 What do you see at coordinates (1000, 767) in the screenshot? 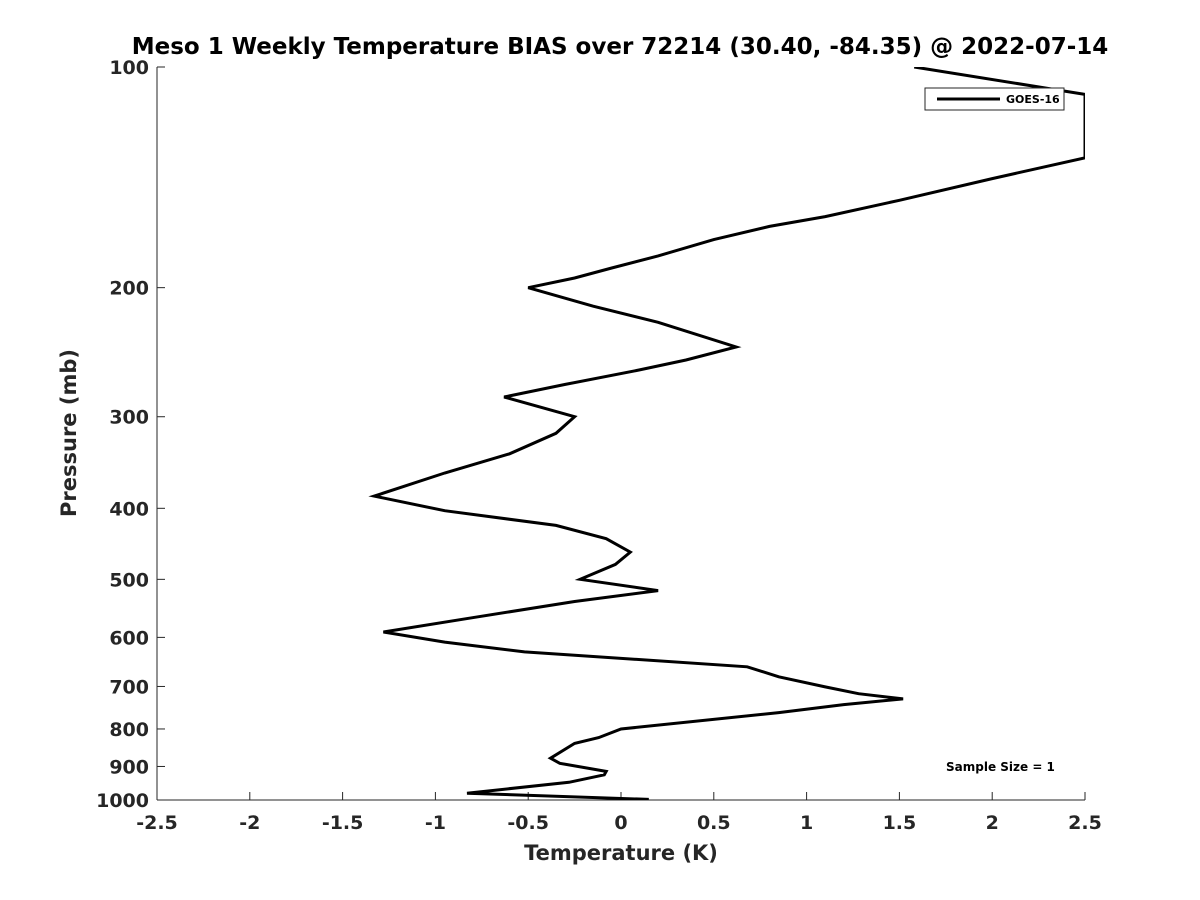
I see `sample-size-annotation: Sample Size = 1` at bounding box center [1000, 767].